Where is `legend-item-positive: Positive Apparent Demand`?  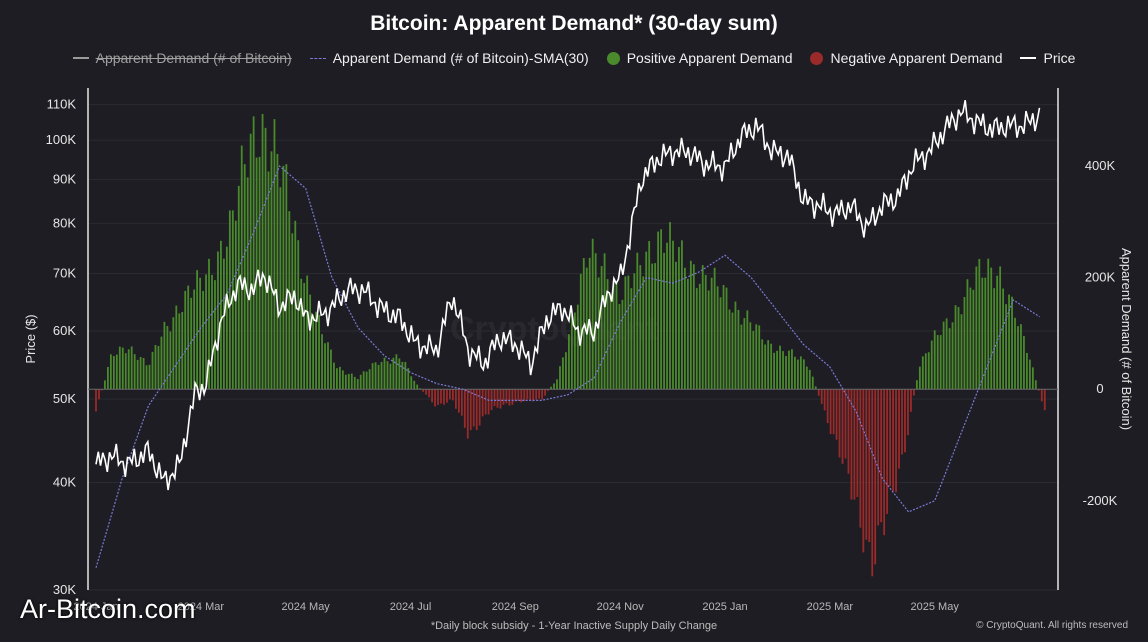 legend-item-positive: Positive Apparent Demand is located at coordinates (699, 58).